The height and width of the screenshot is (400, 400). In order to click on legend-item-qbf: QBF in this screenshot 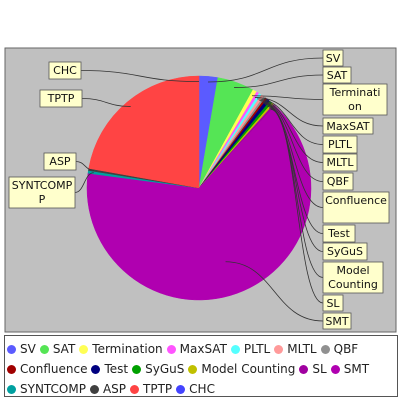, I will do `click(339, 349)`.